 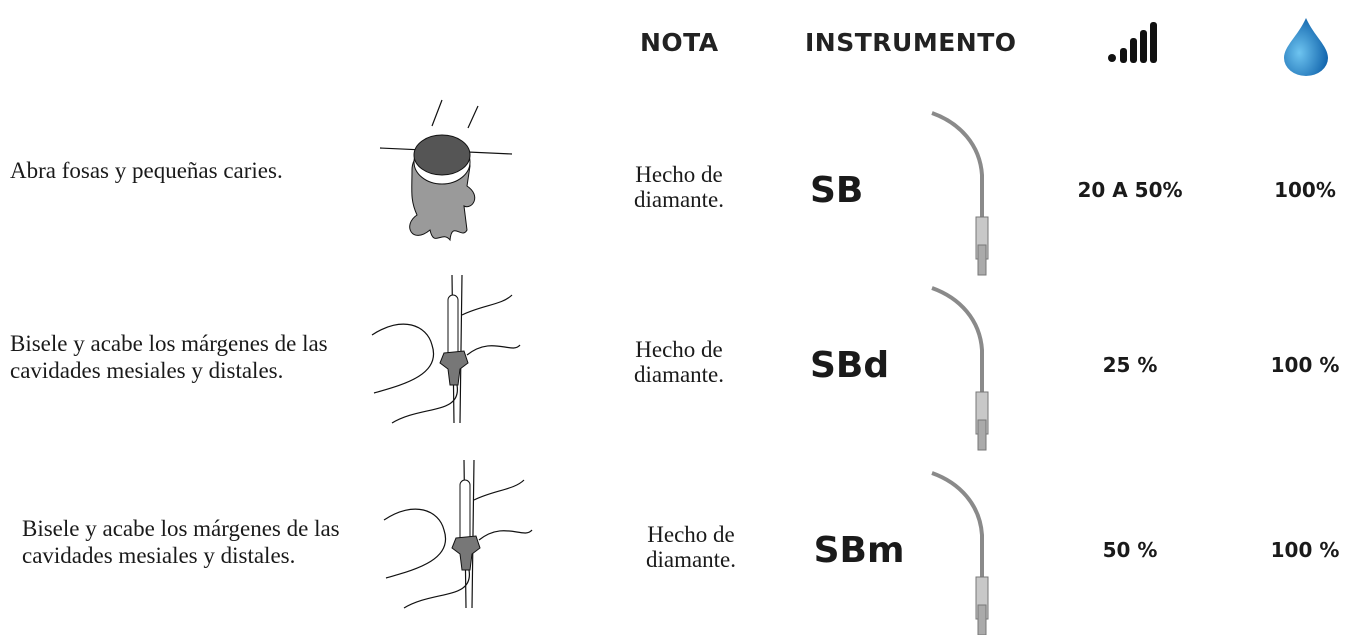 I want to click on row-description: Abra fosas y pequeñas caries., so click(x=146, y=170).